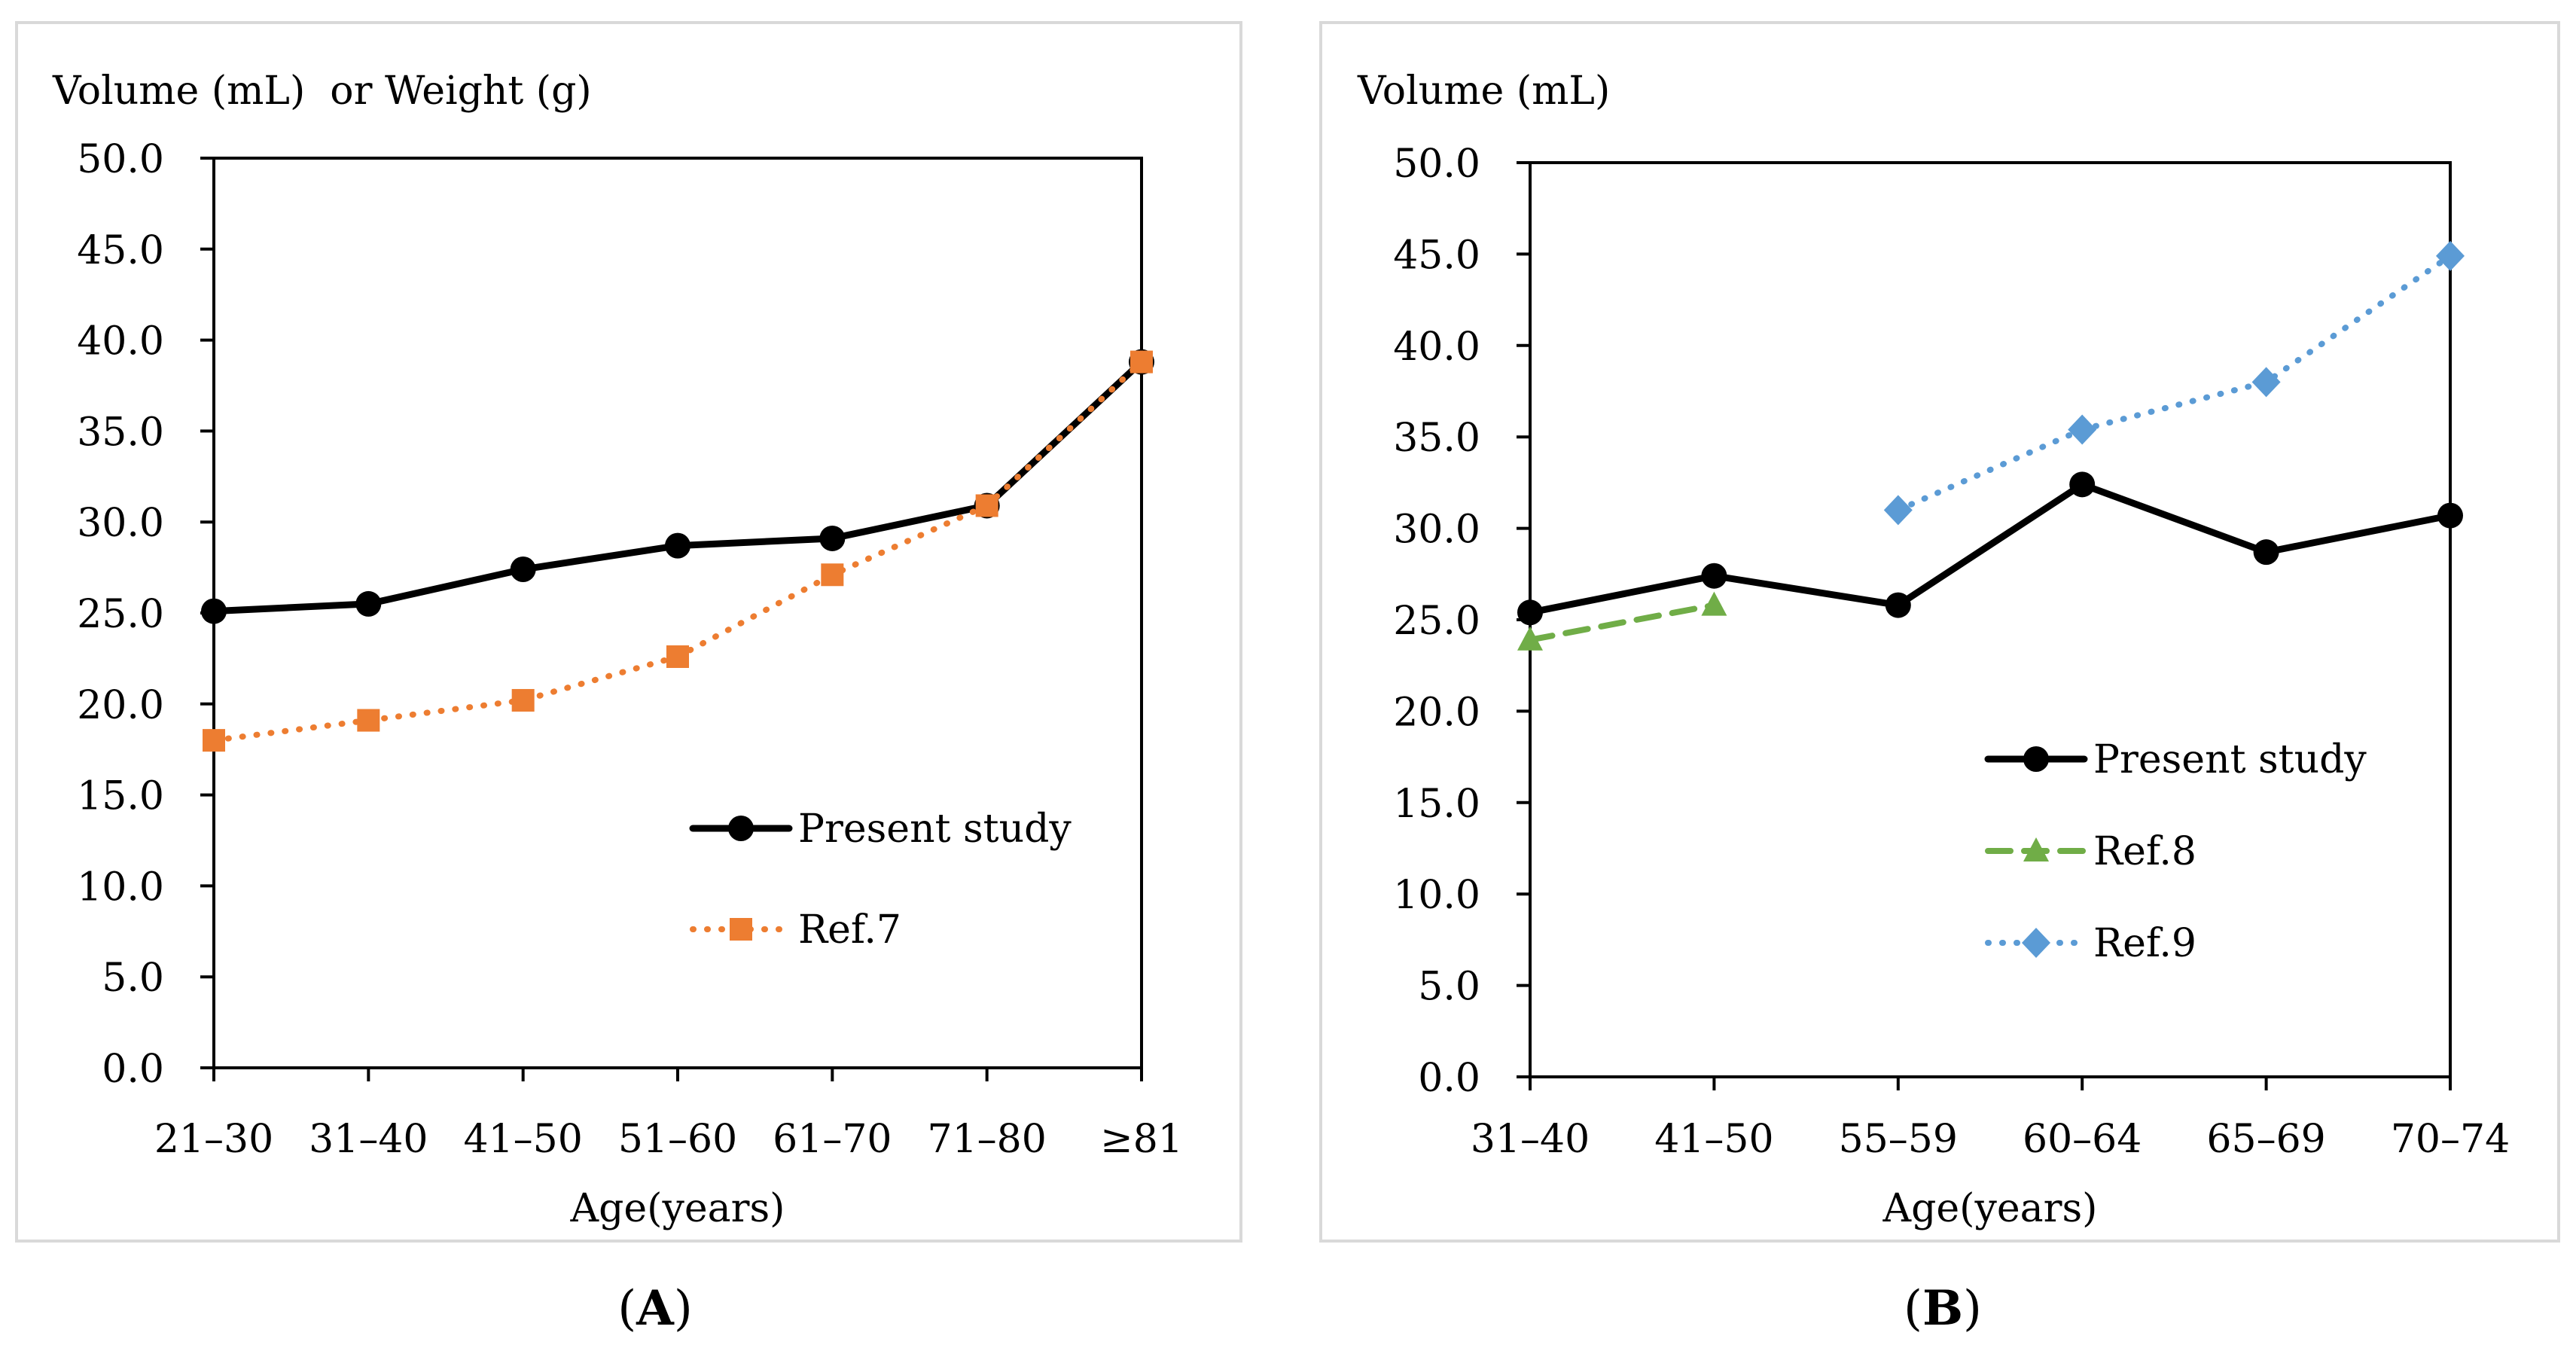  What do you see at coordinates (213, 1139) in the screenshot?
I see `x-tick-label: 21–30` at bounding box center [213, 1139].